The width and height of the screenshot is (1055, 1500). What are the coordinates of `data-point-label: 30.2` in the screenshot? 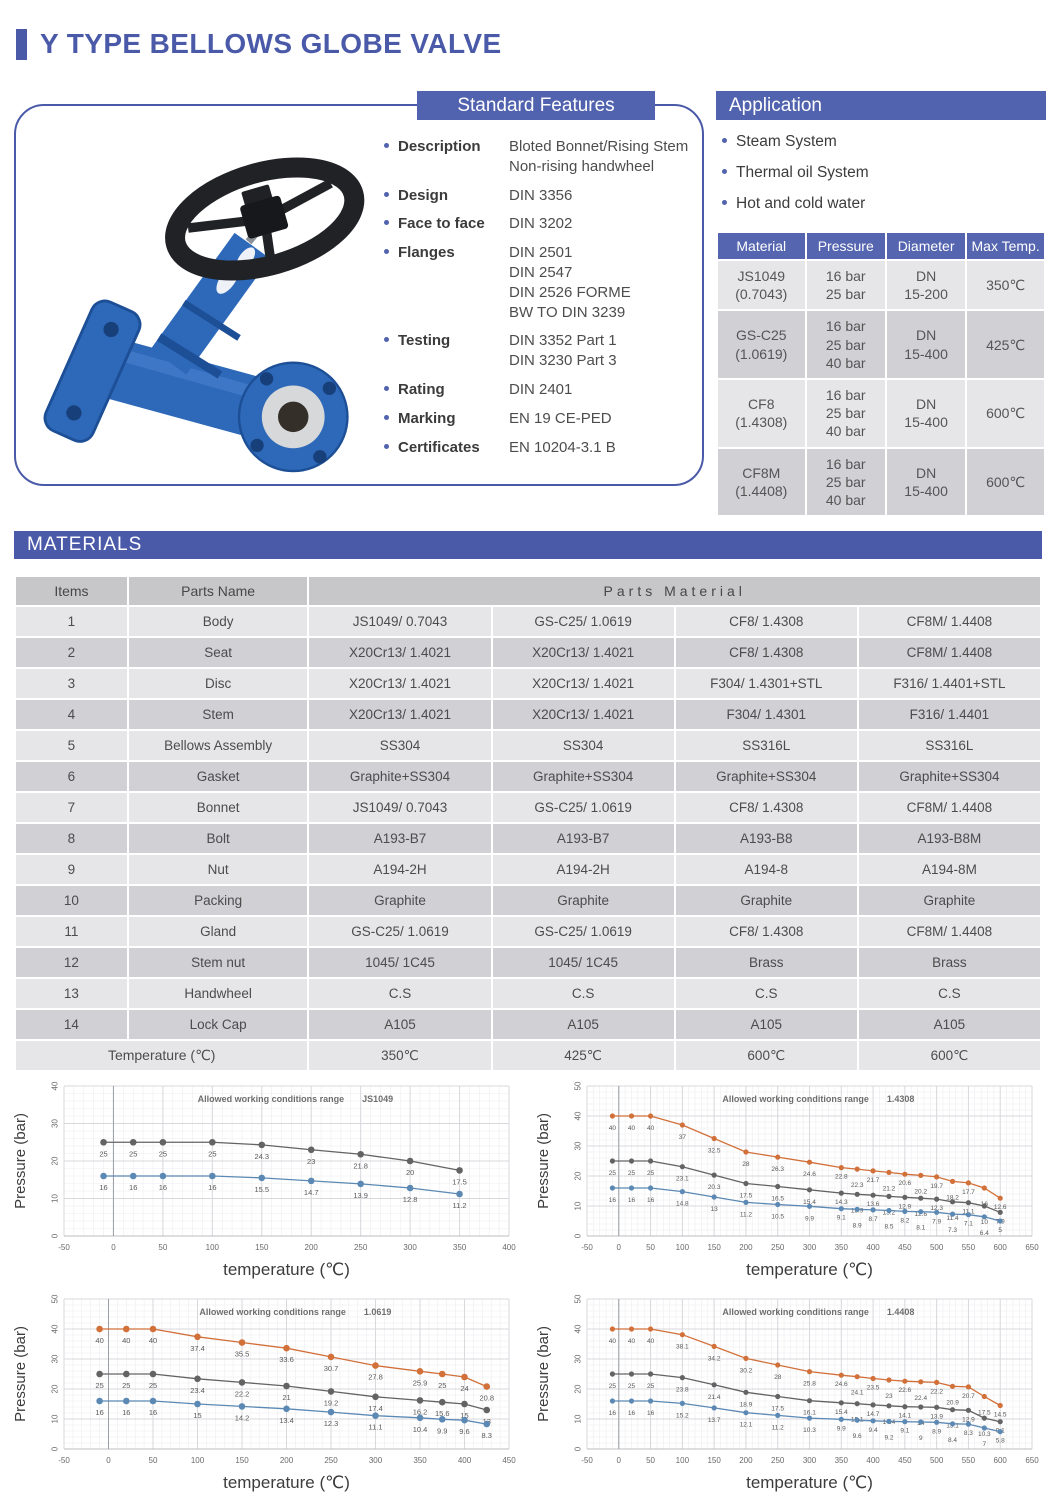 It's located at (746, 1370).